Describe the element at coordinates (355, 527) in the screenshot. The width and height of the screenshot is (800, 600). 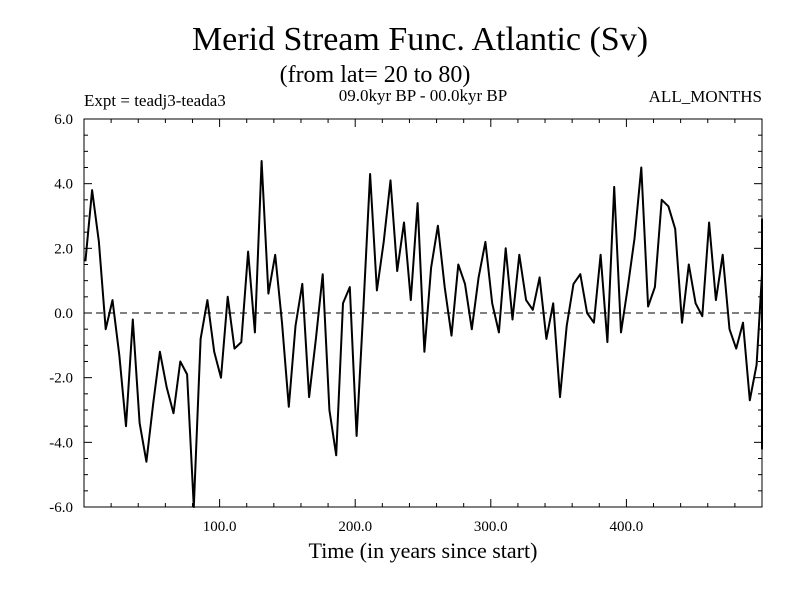
I see `x-tick-label: 200.0` at that location.